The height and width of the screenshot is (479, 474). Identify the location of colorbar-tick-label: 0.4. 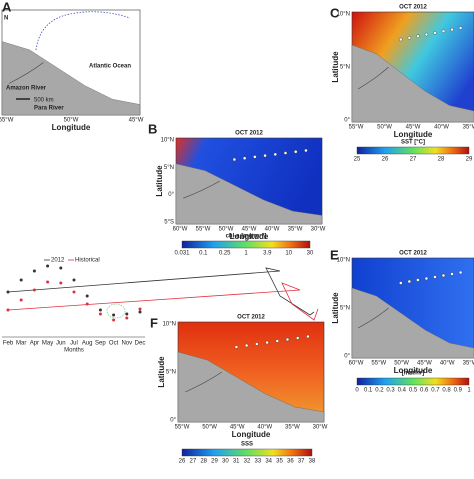
(402, 391).